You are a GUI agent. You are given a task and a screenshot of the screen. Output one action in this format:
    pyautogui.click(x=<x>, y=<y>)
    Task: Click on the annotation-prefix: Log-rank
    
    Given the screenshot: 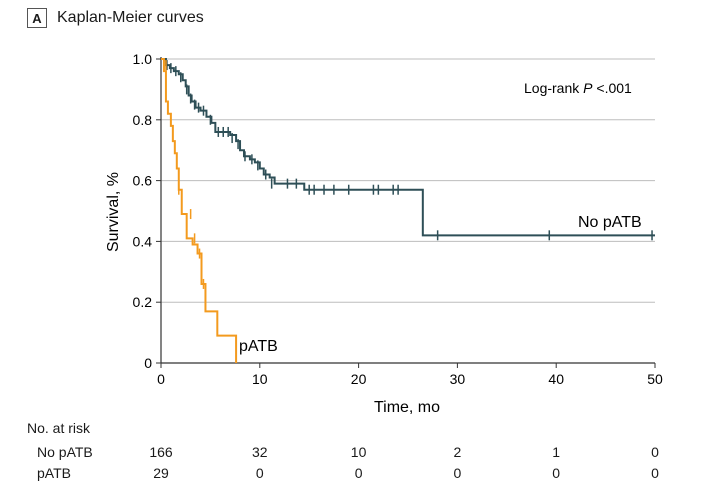 What is the action you would take?
    pyautogui.click(x=553, y=88)
    